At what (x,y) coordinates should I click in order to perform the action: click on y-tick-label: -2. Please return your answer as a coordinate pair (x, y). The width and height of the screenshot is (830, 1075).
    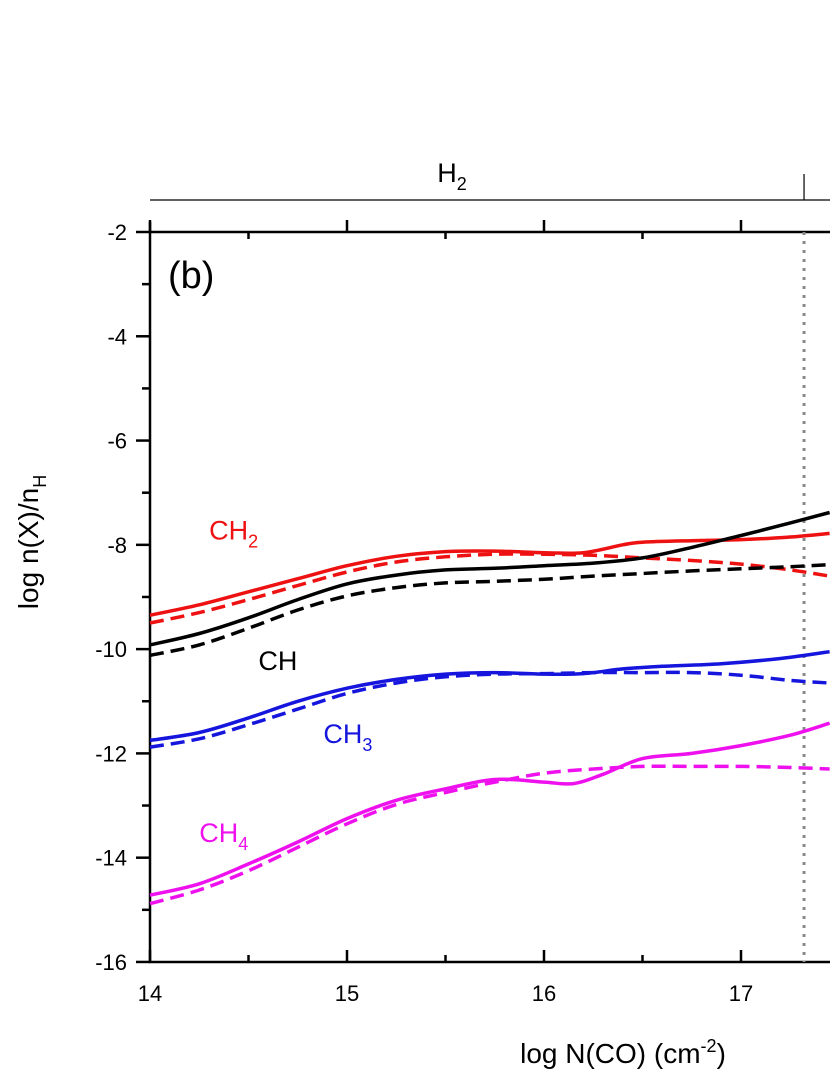
    Looking at the image, I should click on (117, 232).